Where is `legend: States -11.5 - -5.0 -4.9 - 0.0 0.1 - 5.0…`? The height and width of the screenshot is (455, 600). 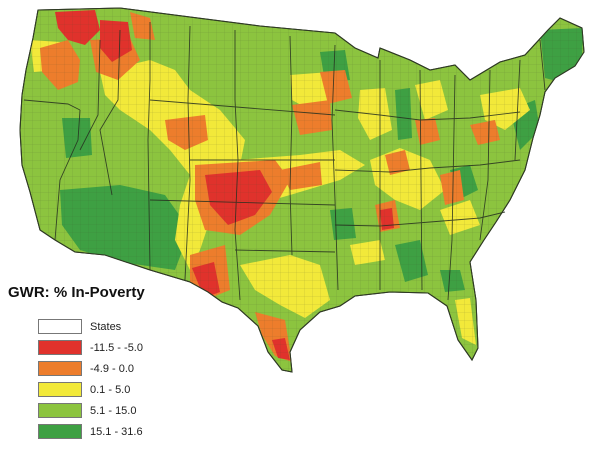 legend: States -11.5 - -5.0 -4.9 - 0.0 0.1 - 5.0… is located at coordinates (90, 379).